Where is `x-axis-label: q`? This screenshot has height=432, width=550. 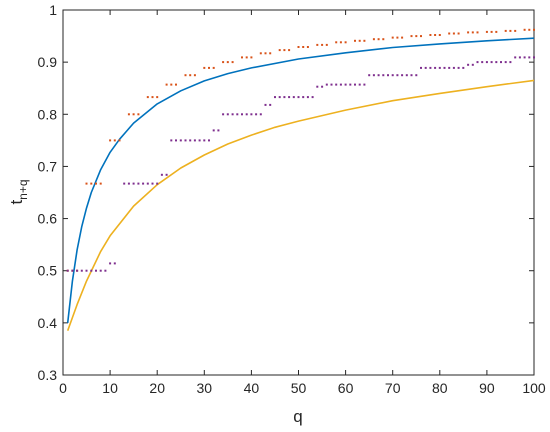
x-axis-label: q is located at coordinates (297, 416).